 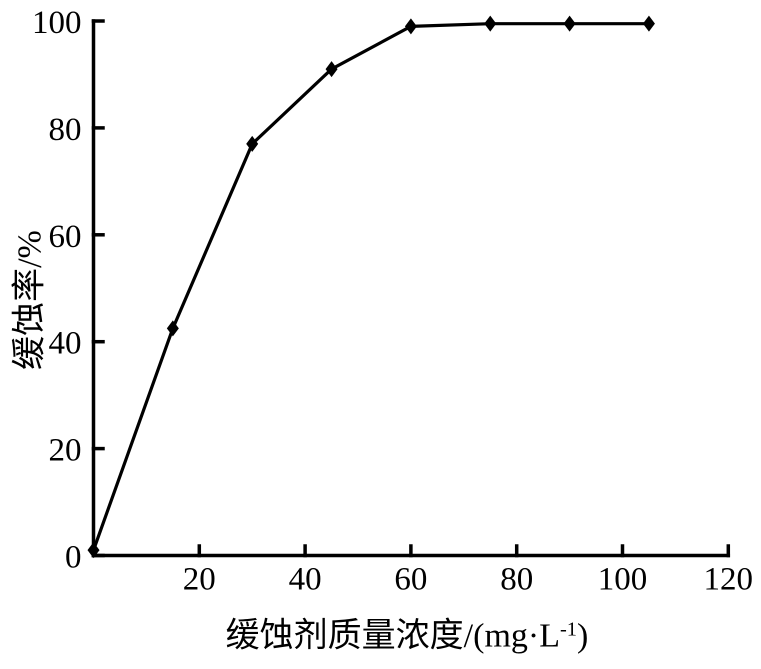 What do you see at coordinates (65, 451) in the screenshot?
I see `y-tick-label: 20` at bounding box center [65, 451].